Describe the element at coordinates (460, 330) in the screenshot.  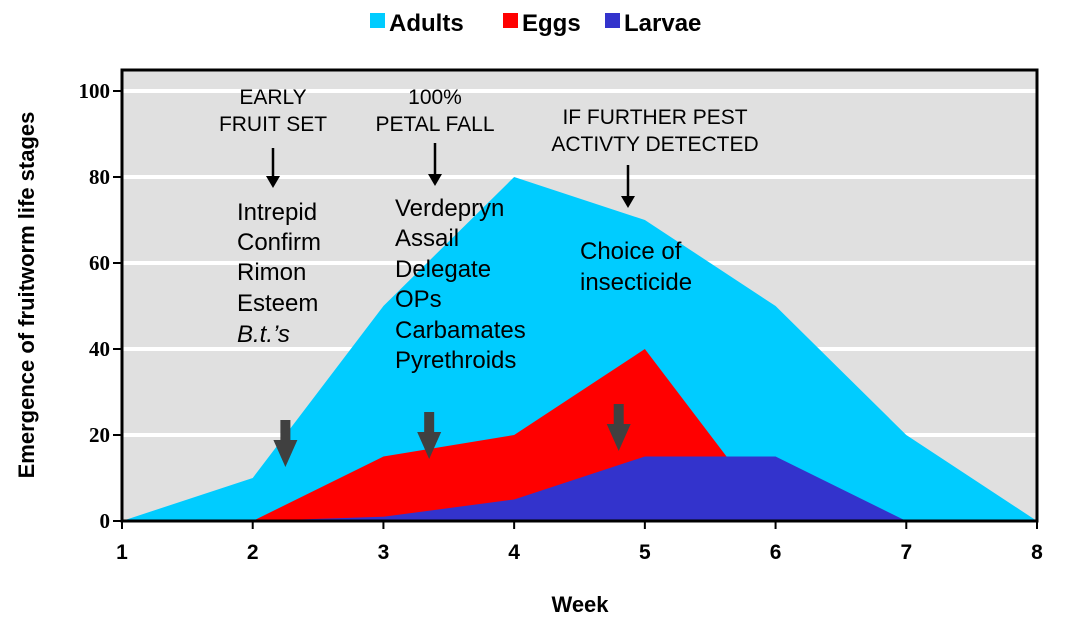
I see `product-name: Carbamates` at that location.